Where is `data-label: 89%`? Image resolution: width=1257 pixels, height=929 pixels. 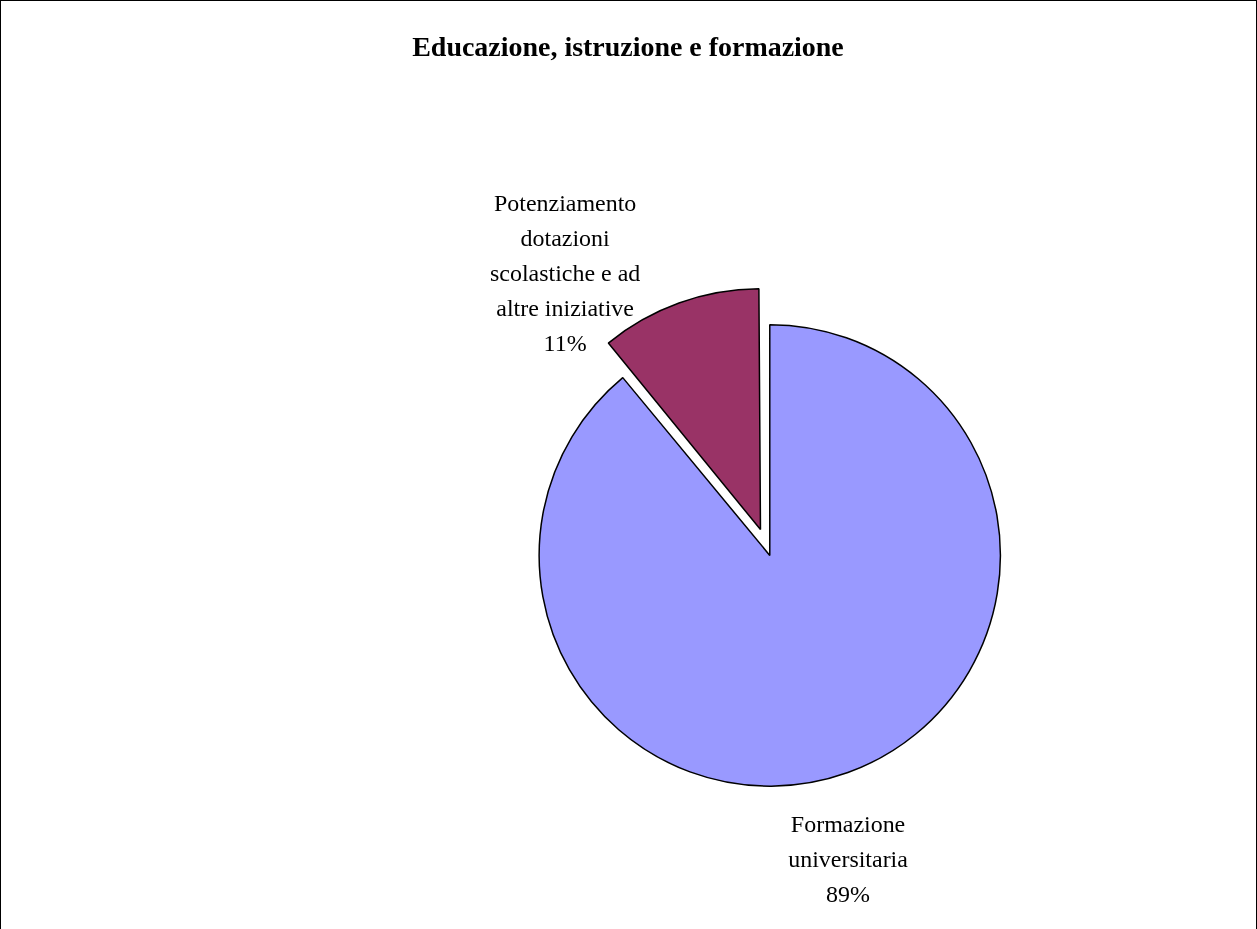
data-label: 89% is located at coordinates (848, 894).